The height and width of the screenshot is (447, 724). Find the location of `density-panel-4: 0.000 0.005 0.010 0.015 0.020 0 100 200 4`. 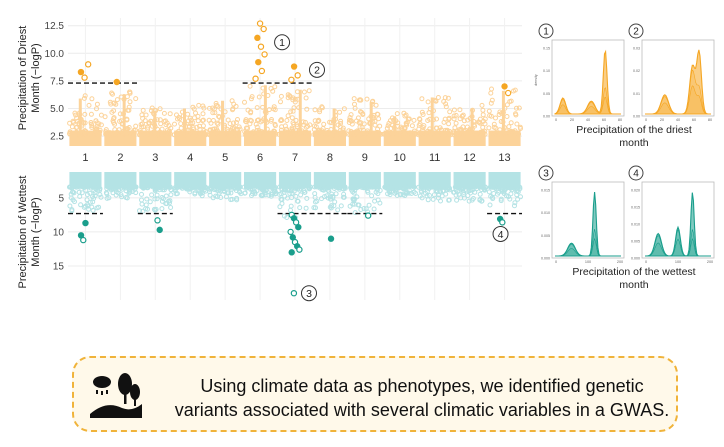

density-panel-4: 0.000 0.005 0.010 0.015 0.020 0 100 200 4 is located at coordinates (671, 214).